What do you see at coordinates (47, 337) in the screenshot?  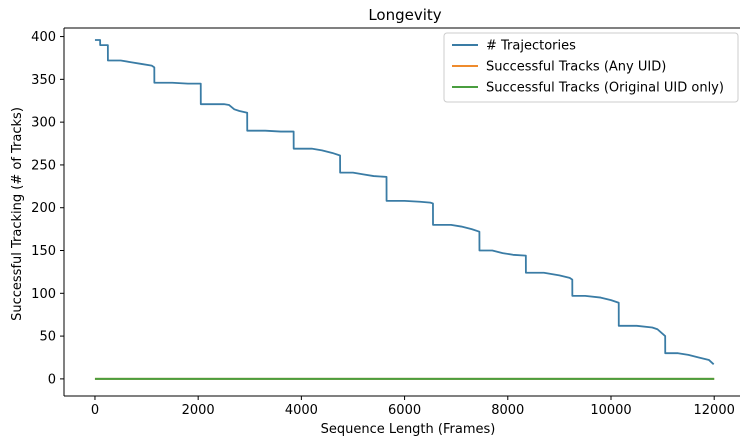 I see `y-tick-label: 50` at bounding box center [47, 337].